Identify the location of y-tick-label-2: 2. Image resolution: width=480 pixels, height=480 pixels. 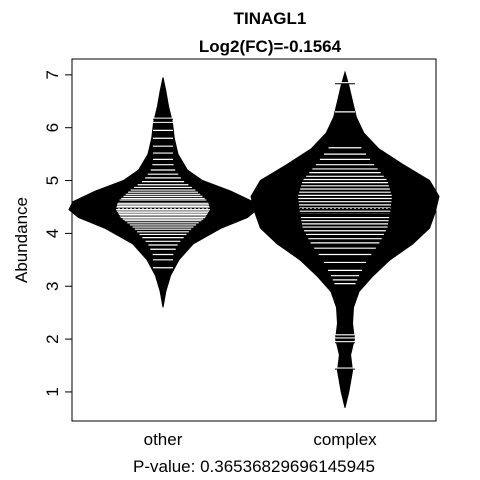
(52, 338).